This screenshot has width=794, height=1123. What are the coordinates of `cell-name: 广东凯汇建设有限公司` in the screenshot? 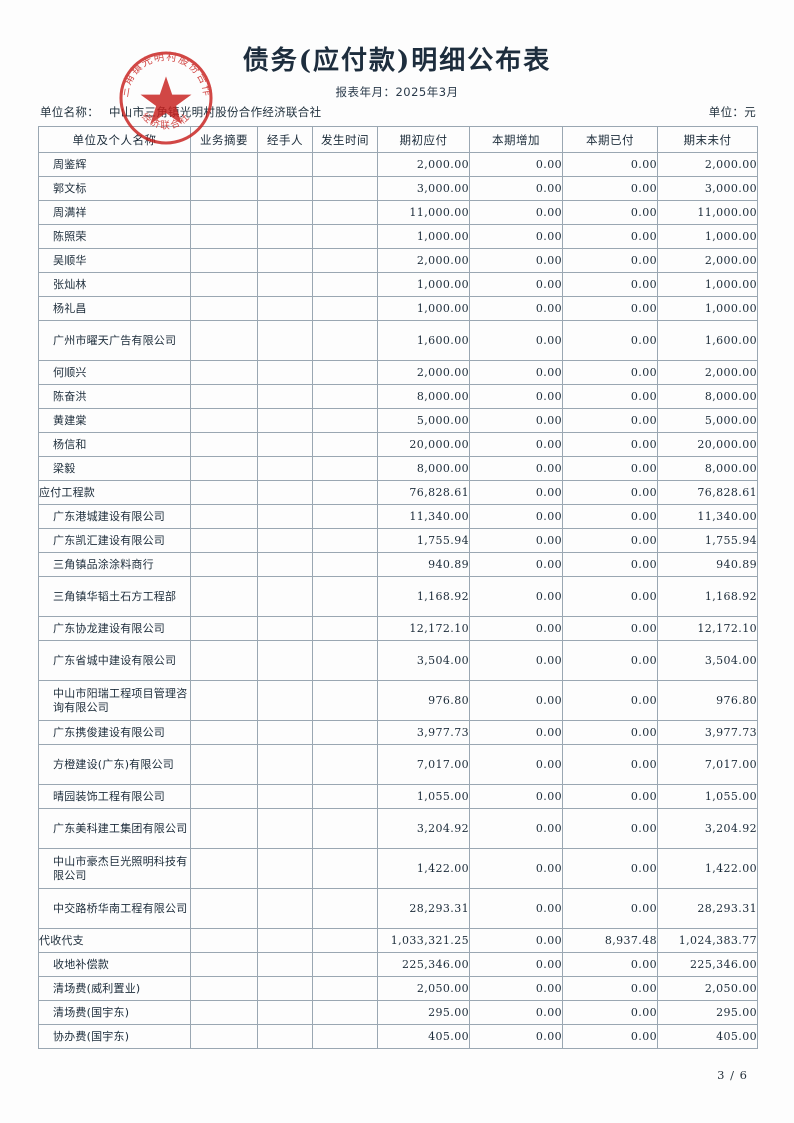 It's located at (114, 540).